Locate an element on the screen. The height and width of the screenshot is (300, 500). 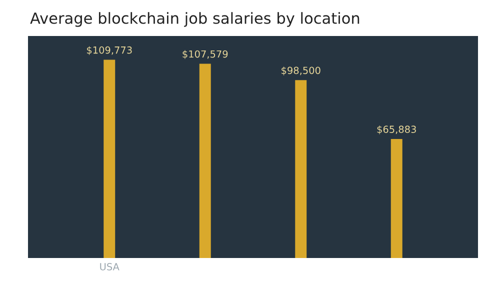
x-tick-label: USA is located at coordinates (110, 266).